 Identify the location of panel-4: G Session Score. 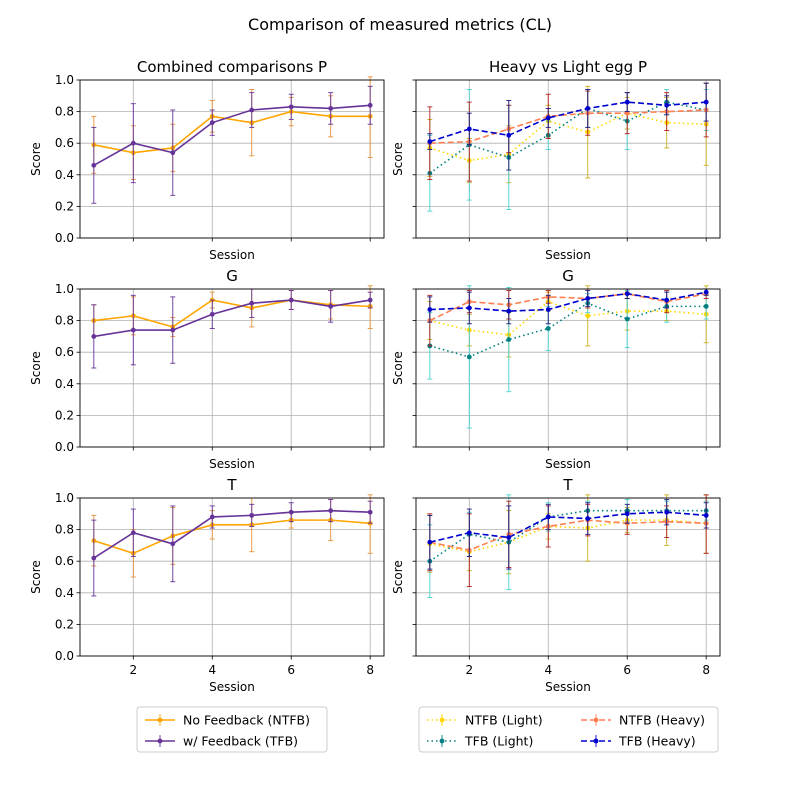
(556, 369).